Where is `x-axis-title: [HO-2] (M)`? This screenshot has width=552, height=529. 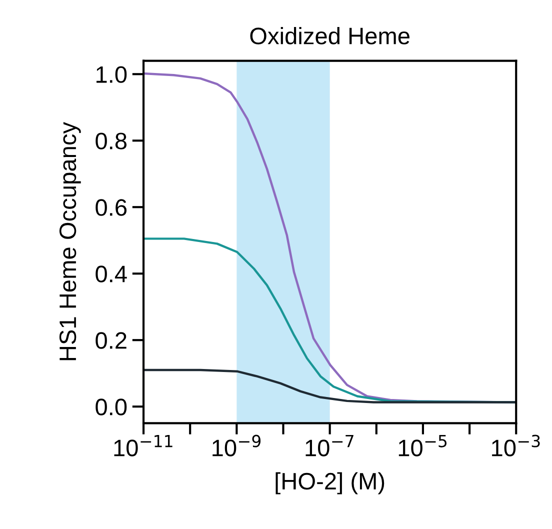
x-axis-title: [HO-2] (M) is located at coordinates (330, 483).